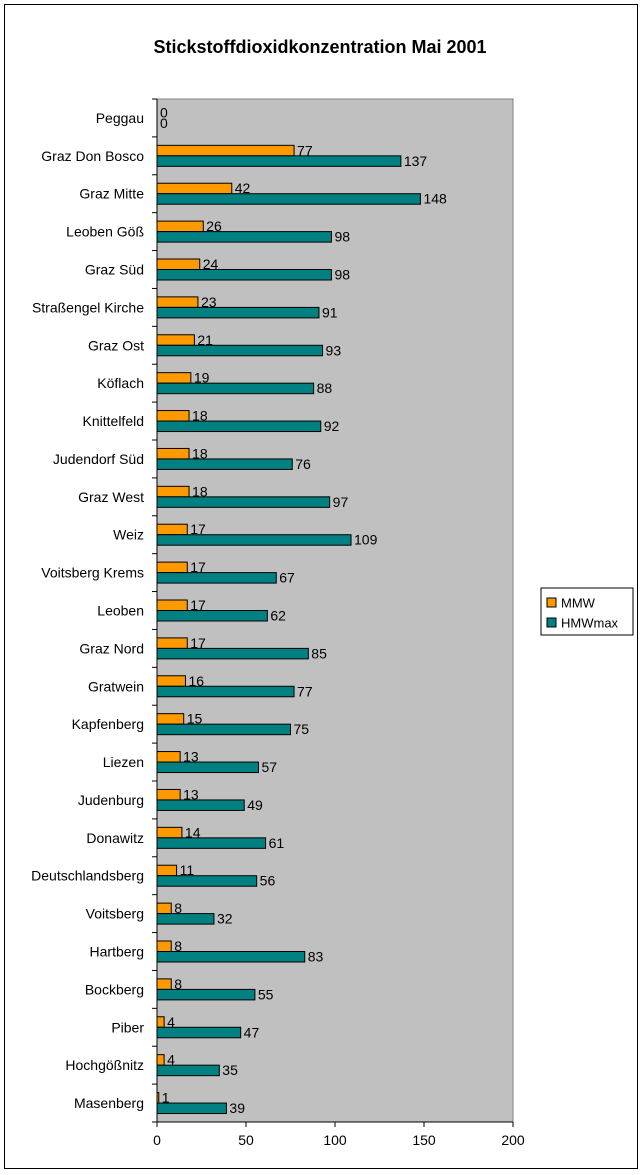 The image size is (644, 1175). Describe the element at coordinates (435, 199) in the screenshot. I see `data-label: 148` at that location.